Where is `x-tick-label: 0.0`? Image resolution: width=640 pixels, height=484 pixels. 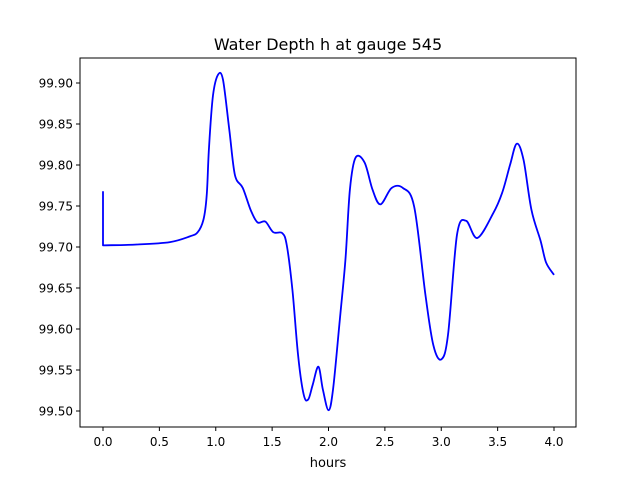
x-tick-label: 0.0 is located at coordinates (102, 442).